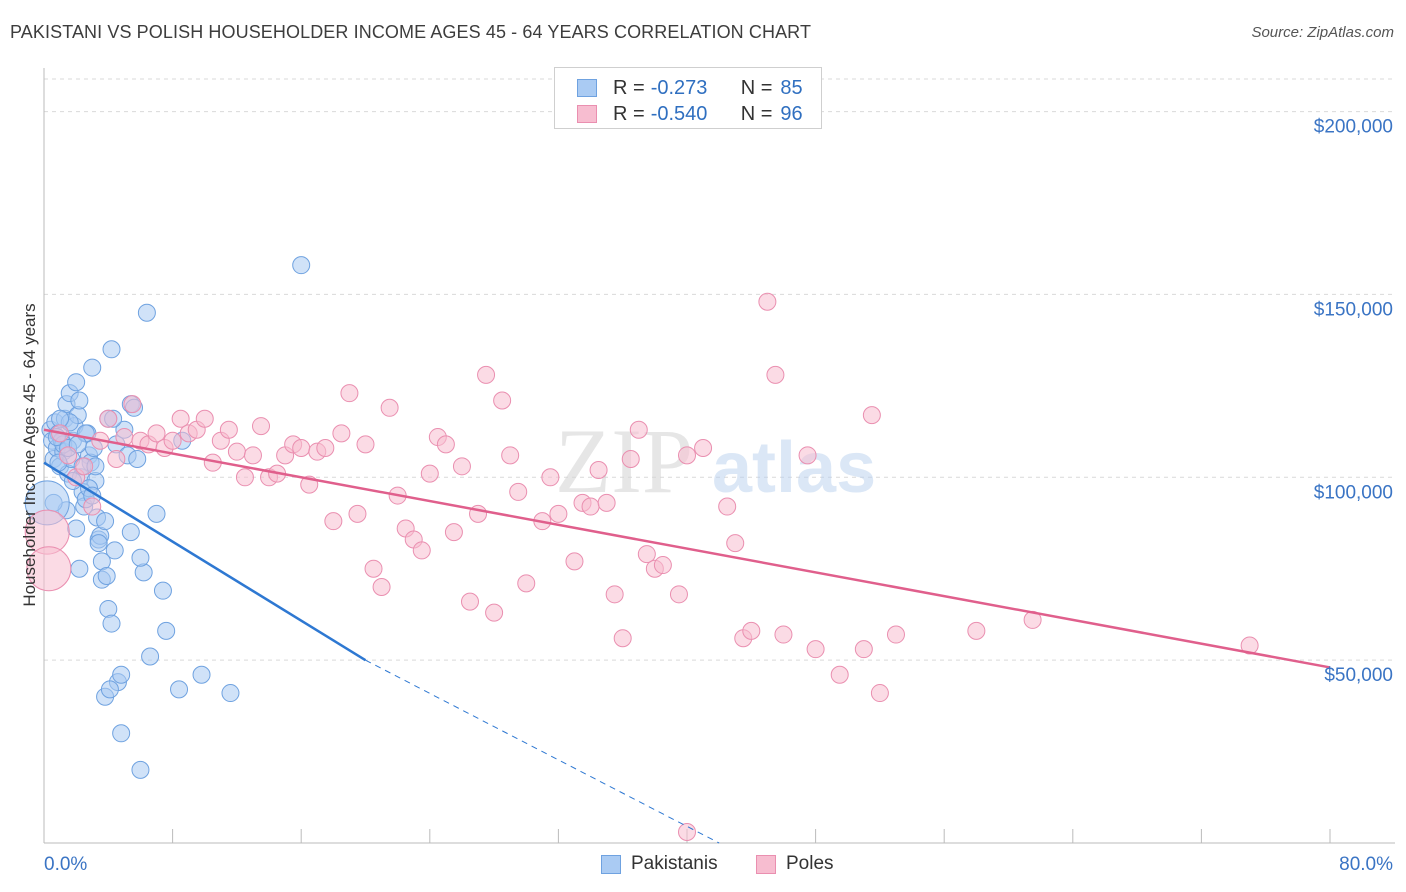 Image resolution: width=1406 pixels, height=892 pixels. I want to click on y-tick-label: $150,000, so click(1353, 309).